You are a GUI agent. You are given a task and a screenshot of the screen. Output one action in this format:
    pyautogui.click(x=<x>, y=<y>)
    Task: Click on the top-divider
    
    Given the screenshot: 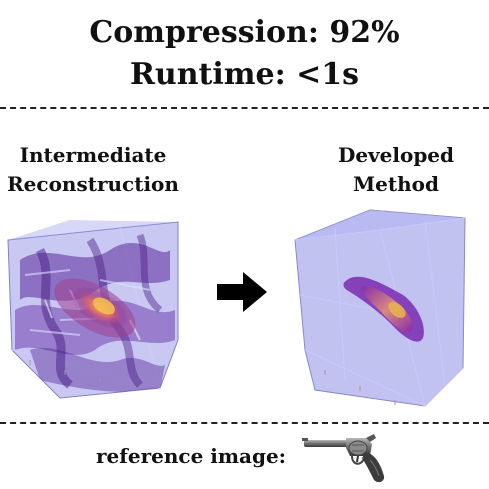 What is the action you would take?
    pyautogui.click(x=244, y=108)
    